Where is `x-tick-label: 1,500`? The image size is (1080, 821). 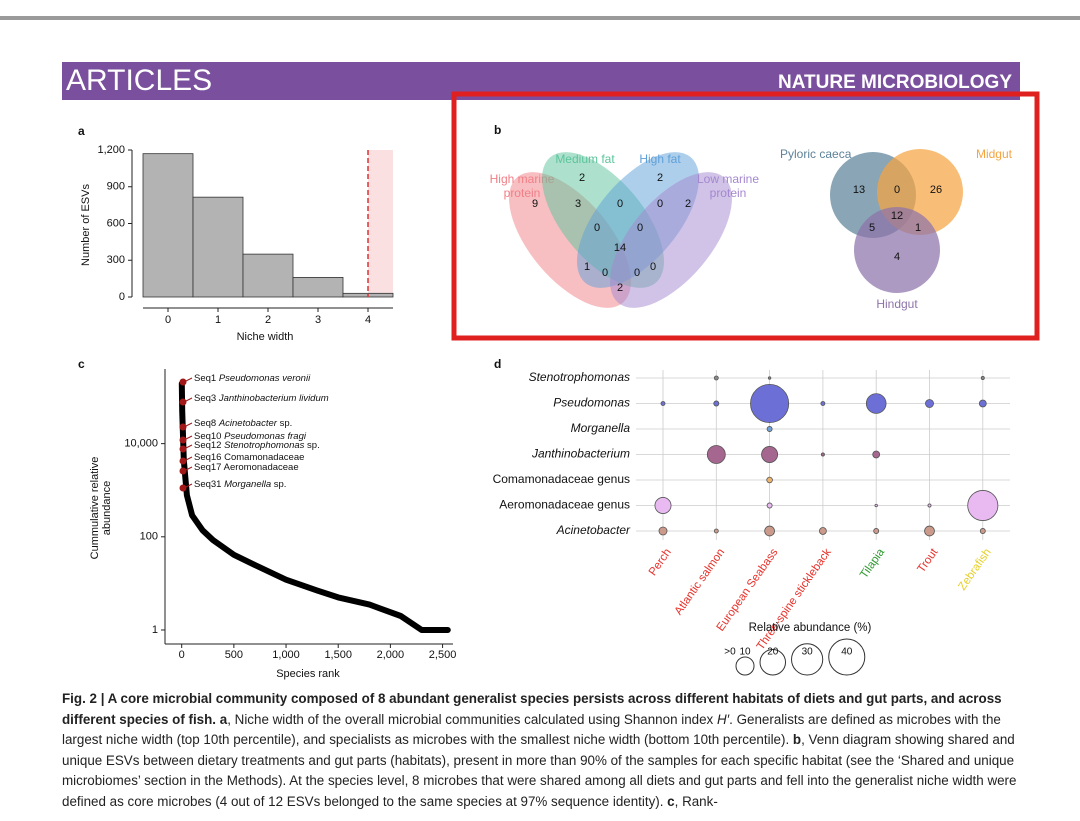 x-tick-label: 1,500 is located at coordinates (338, 655).